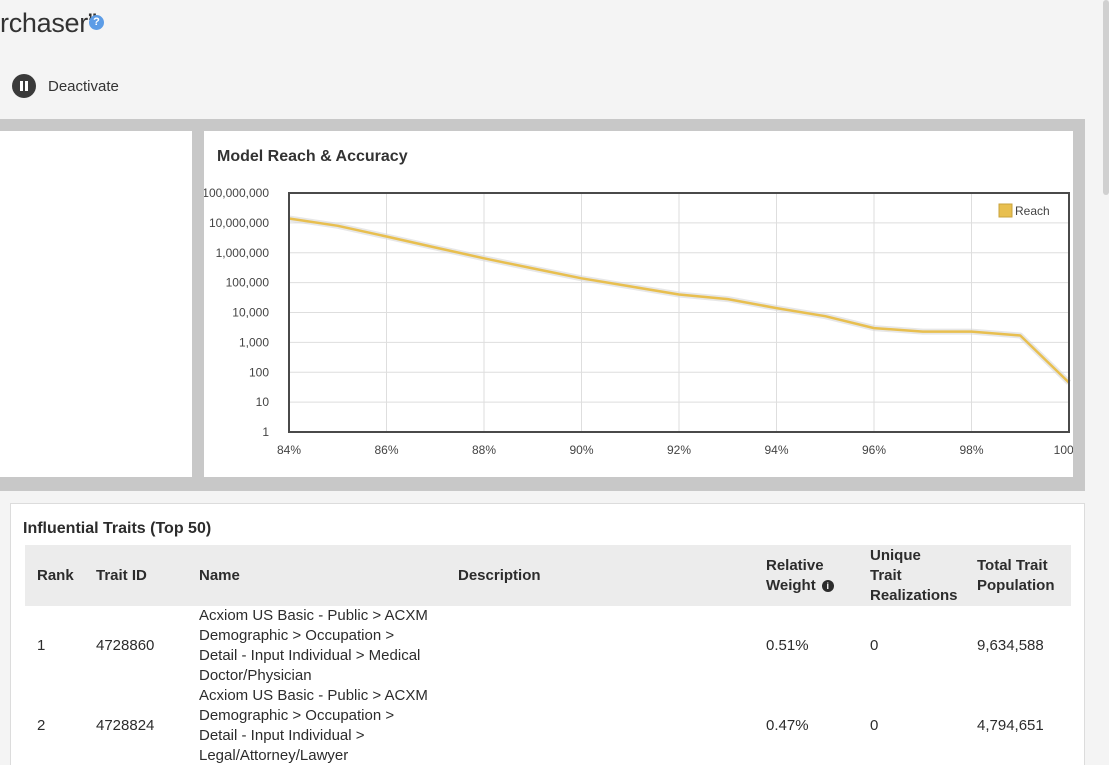 The image size is (1109, 765). What do you see at coordinates (886, 575) in the screenshot?
I see `unique-header-line2: Trait` at bounding box center [886, 575].